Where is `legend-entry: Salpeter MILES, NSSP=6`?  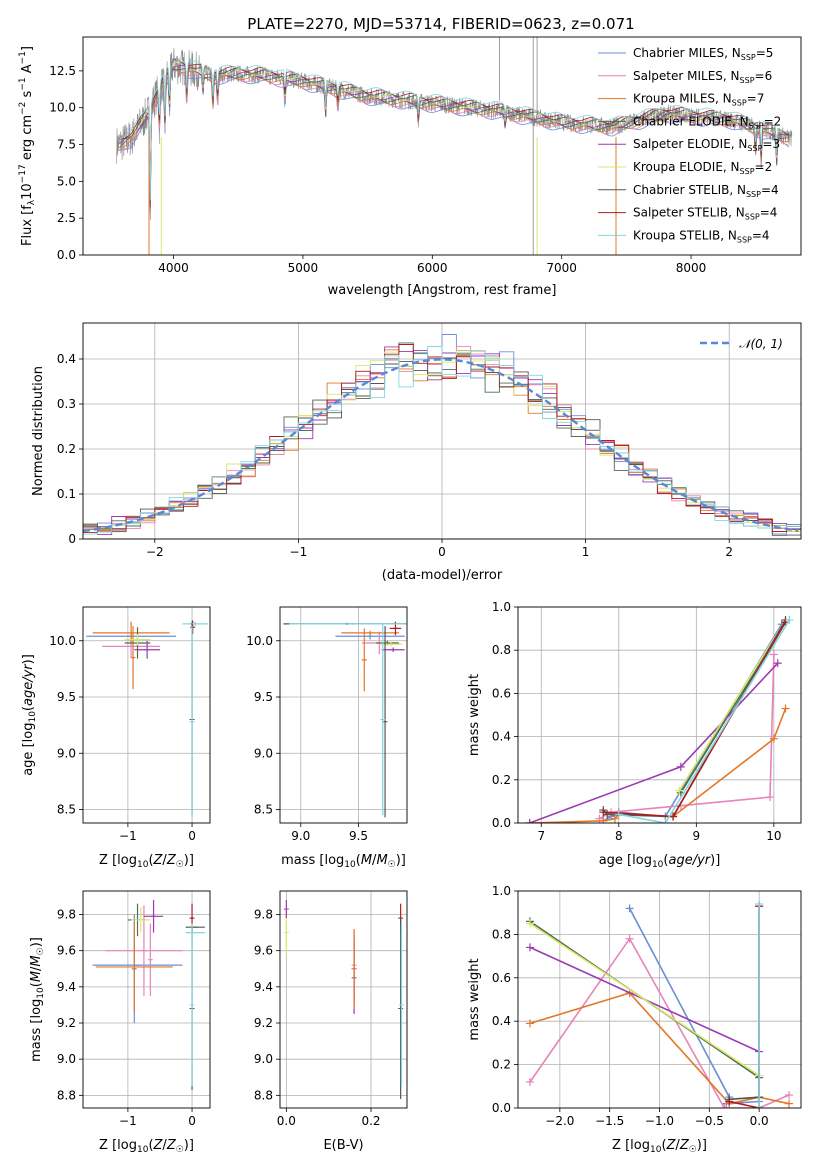 legend-entry: Salpeter MILES, NSSP=6 is located at coordinates (702, 77).